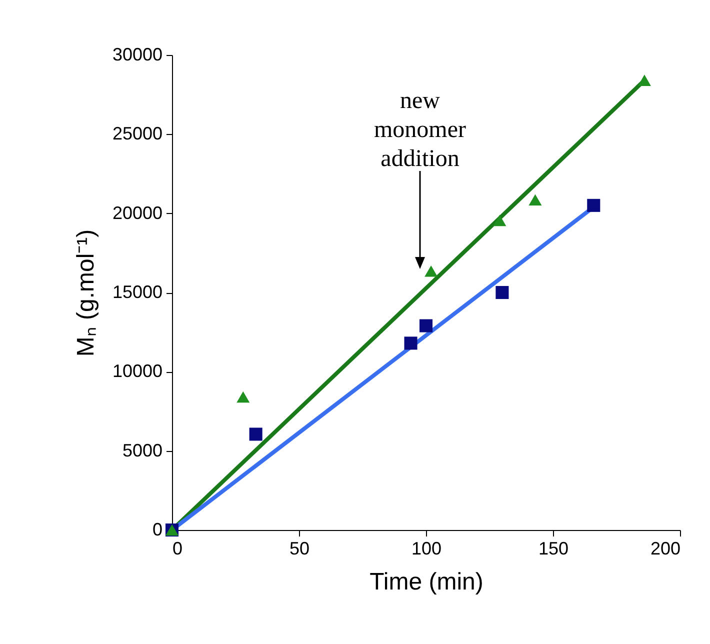  What do you see at coordinates (157, 530) in the screenshot?
I see `y-tick-label: 0` at bounding box center [157, 530].